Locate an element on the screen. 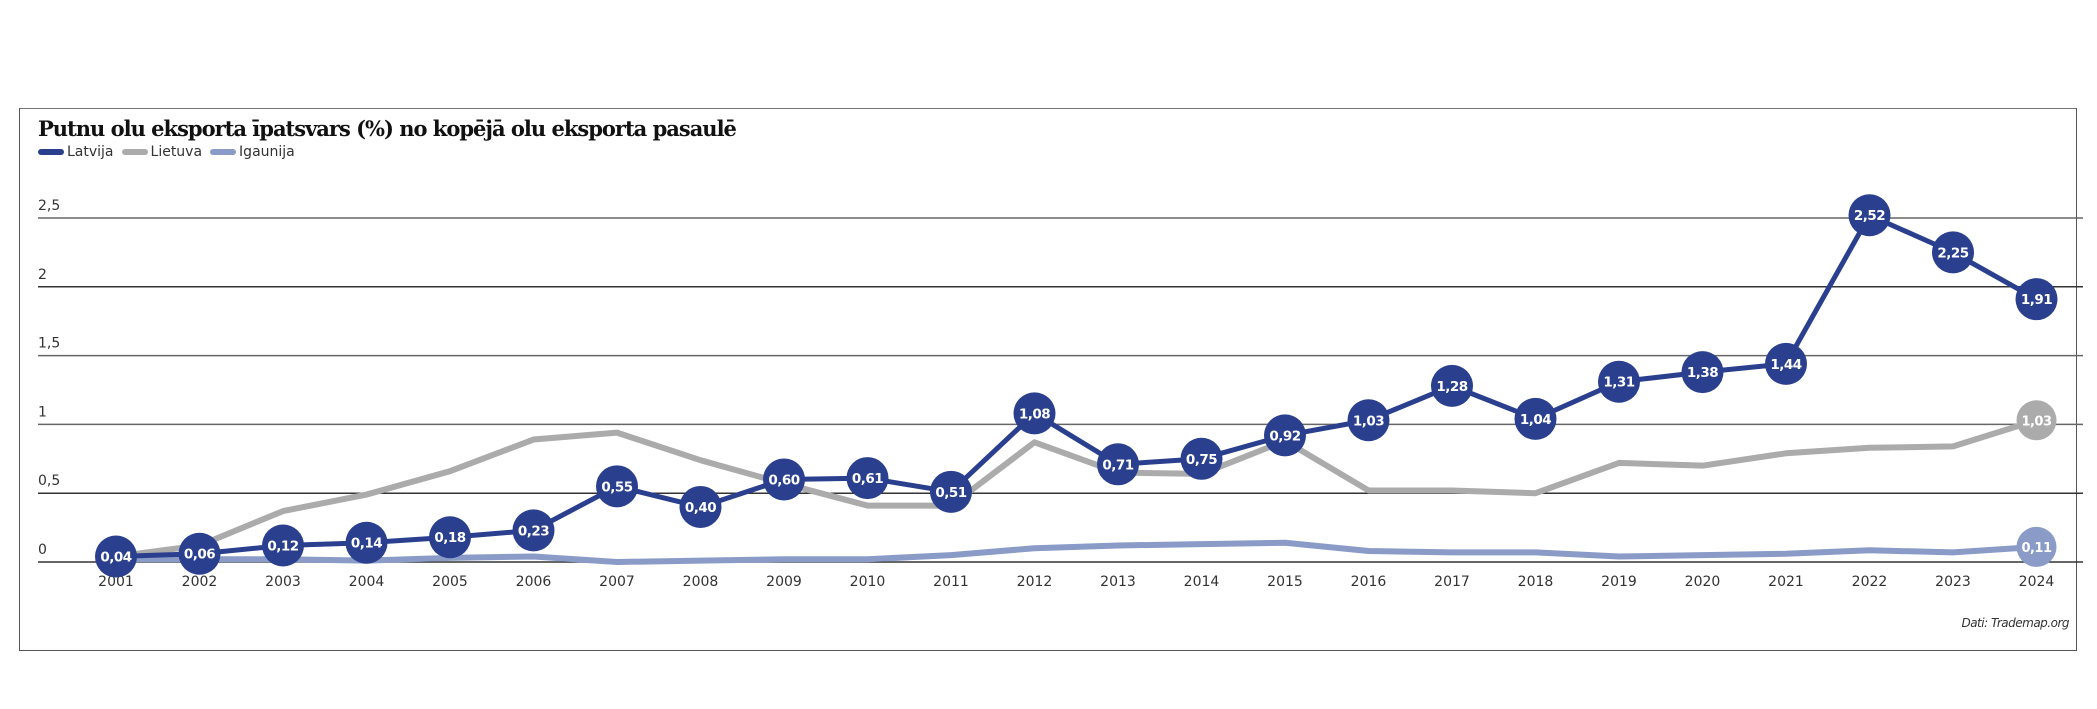  x-tick-label: 2017 is located at coordinates (1452, 582).